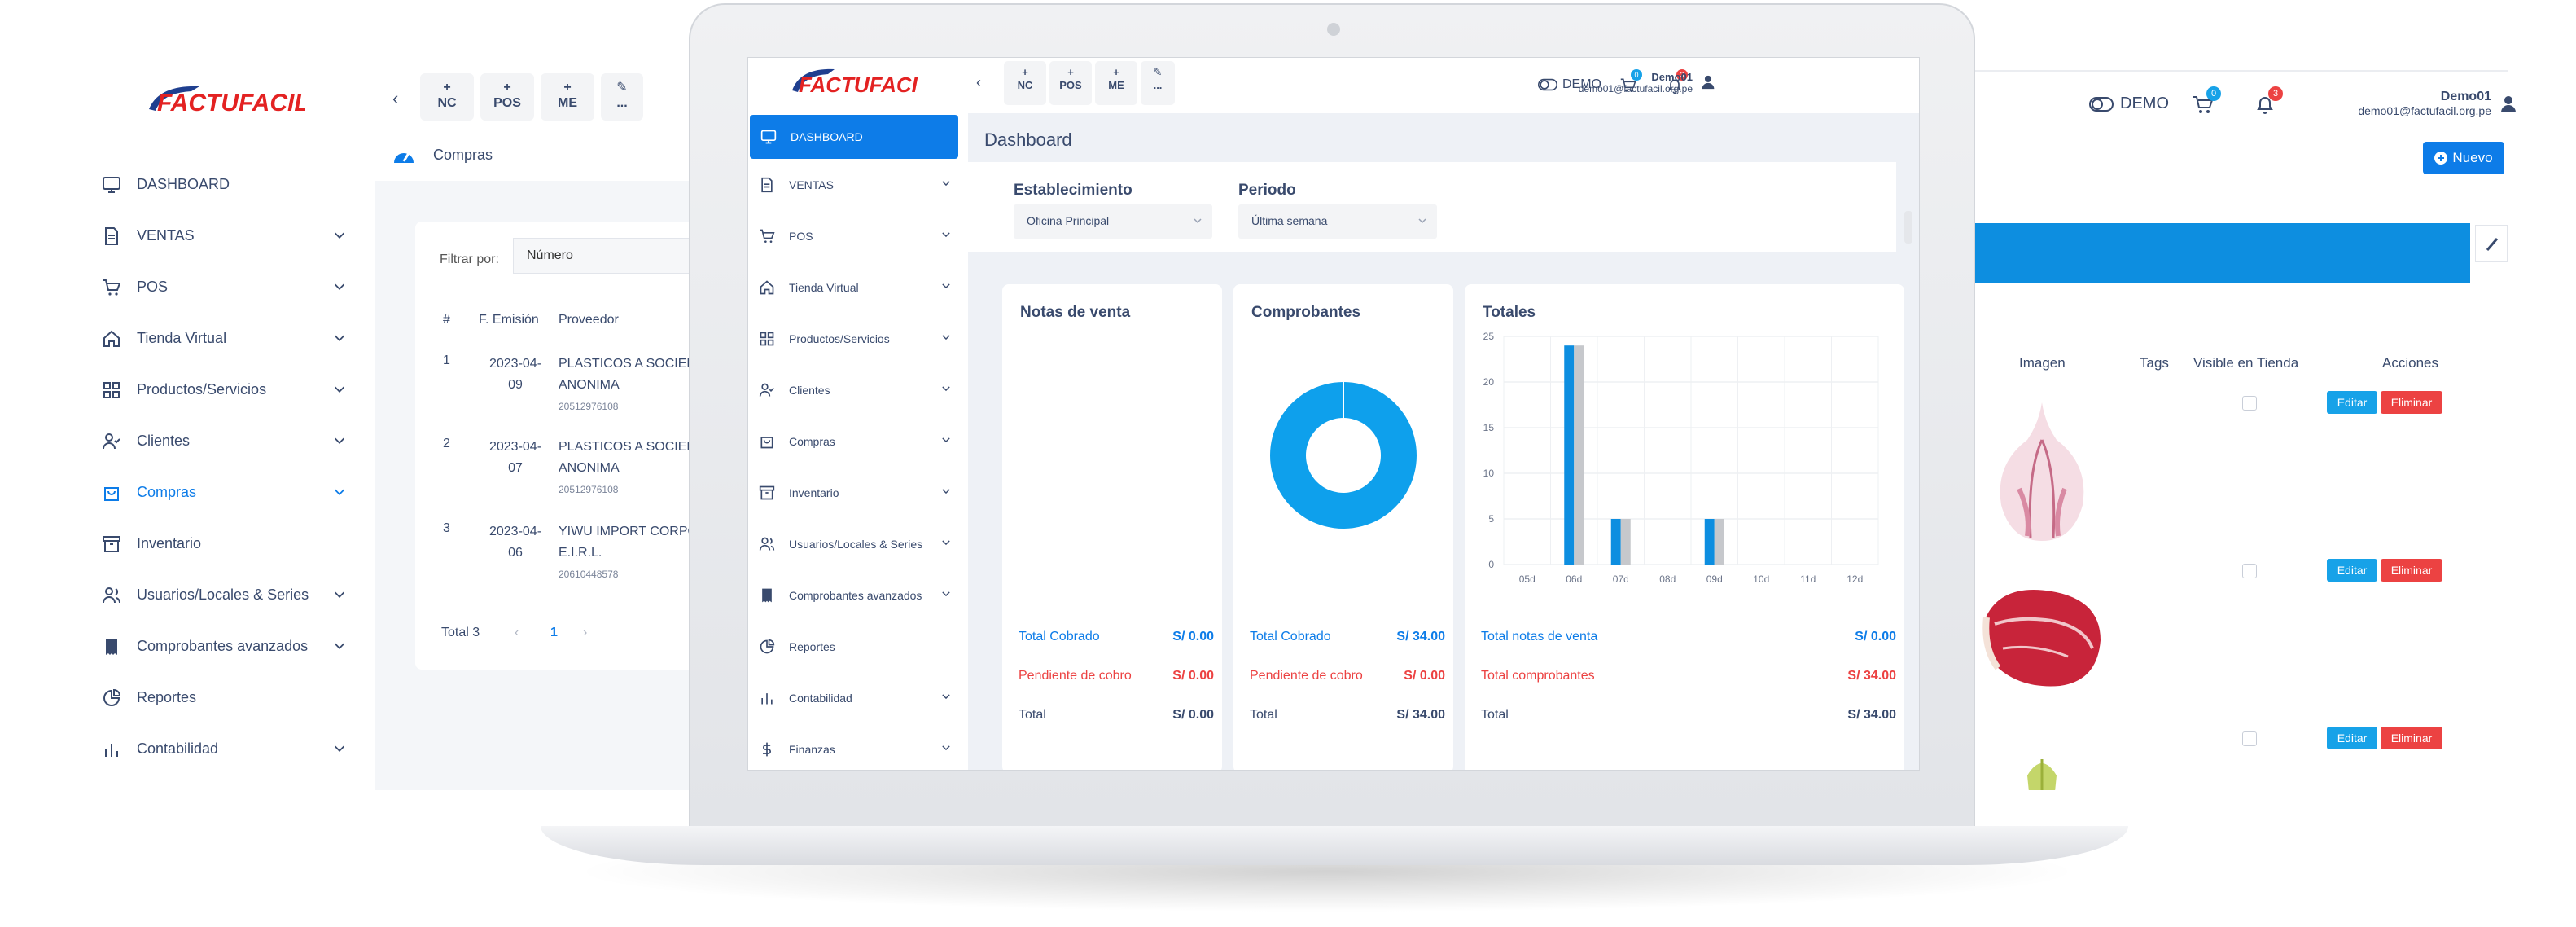  I want to click on row-date: 2023-04- 06, so click(515, 542).